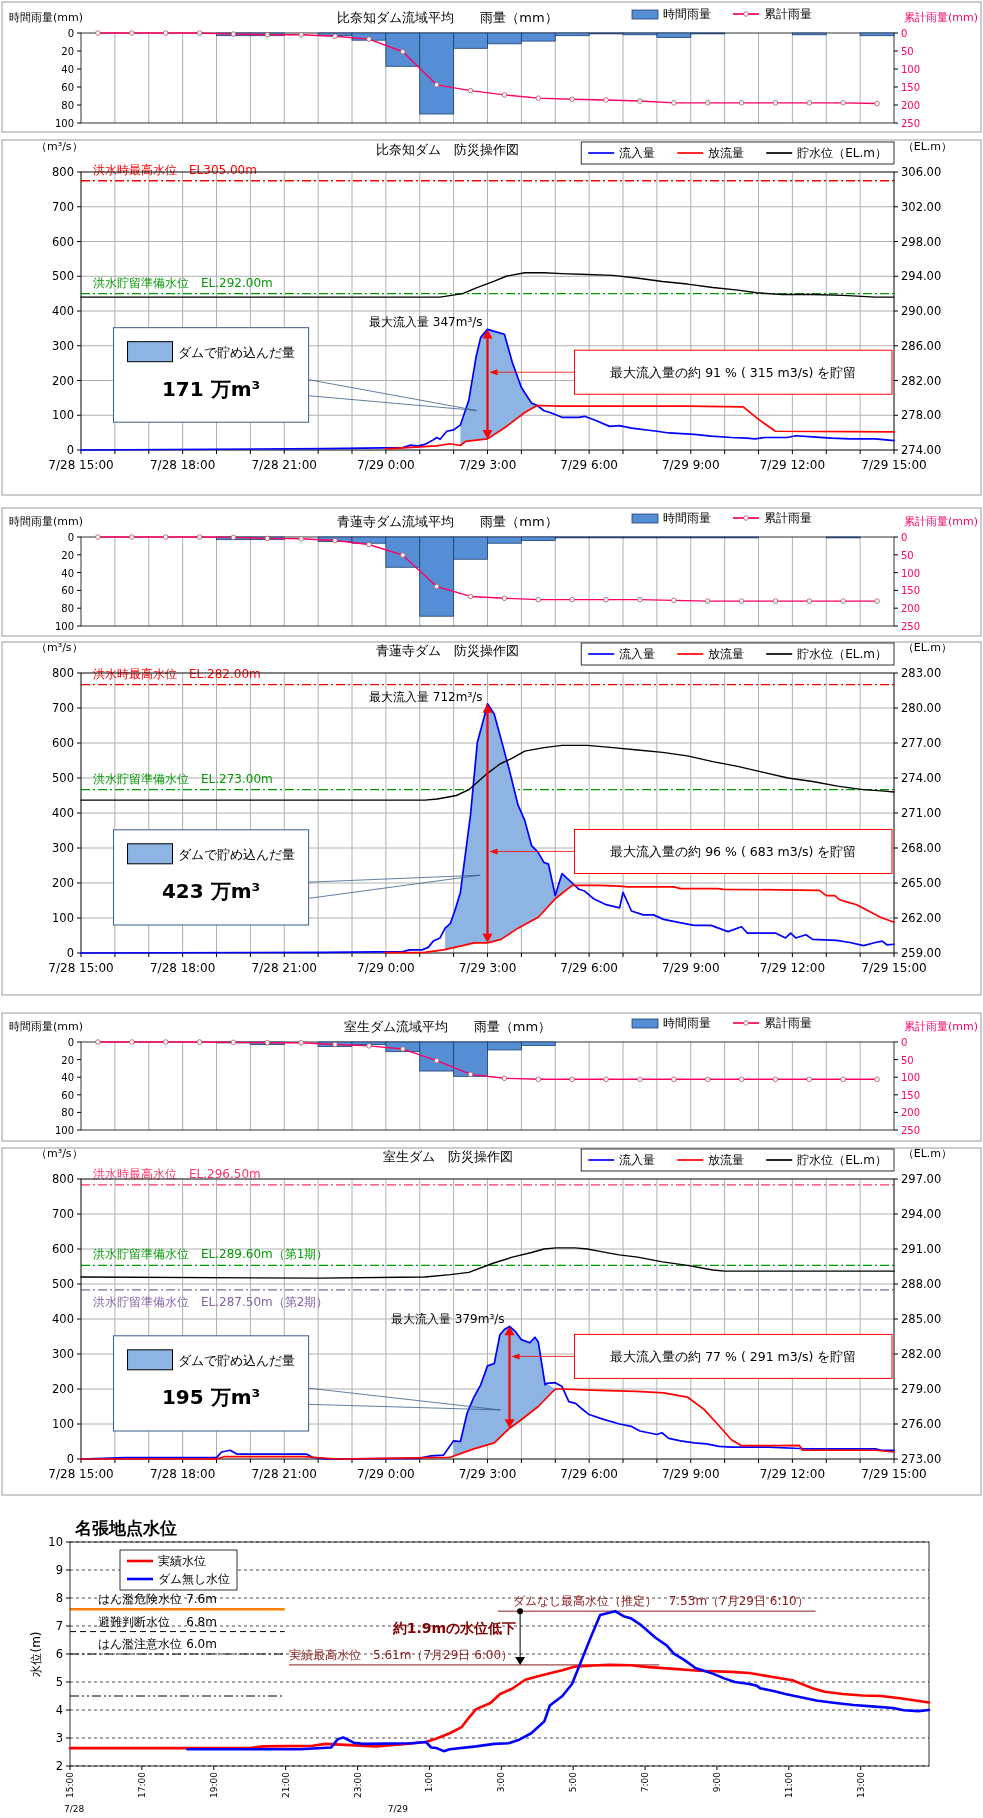 This screenshot has width=983, height=1818. What do you see at coordinates (447, 1156) in the screenshot?
I see `chart-title: 室生ダム 防災操作図` at bounding box center [447, 1156].